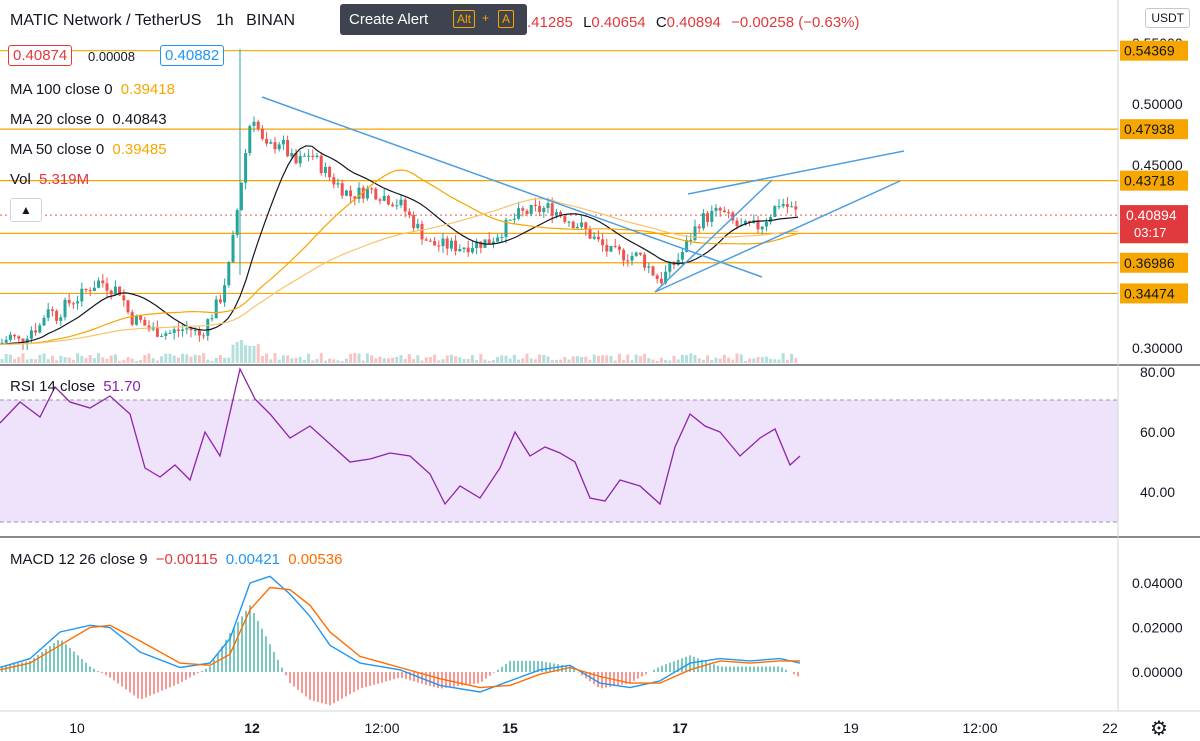 Image resolution: width=1200 pixels, height=741 pixels. I want to click on currency-button: USDT, so click(1167, 18).